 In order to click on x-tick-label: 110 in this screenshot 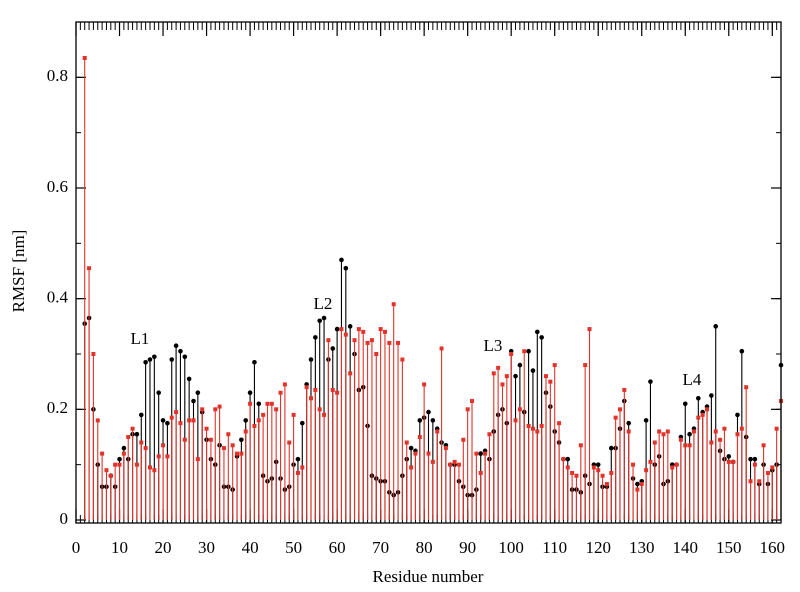, I will do `click(554, 547)`.